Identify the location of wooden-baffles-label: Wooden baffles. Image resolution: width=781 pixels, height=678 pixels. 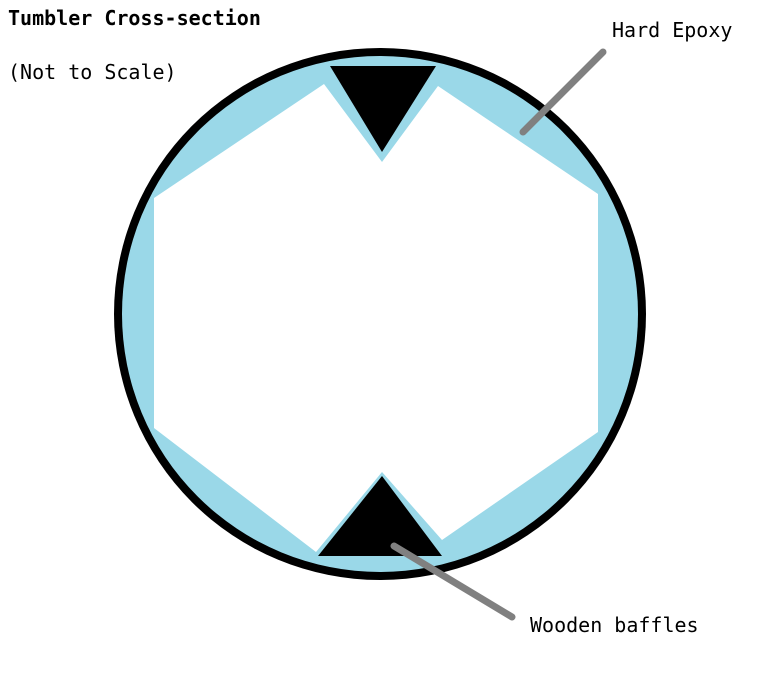
(614, 625).